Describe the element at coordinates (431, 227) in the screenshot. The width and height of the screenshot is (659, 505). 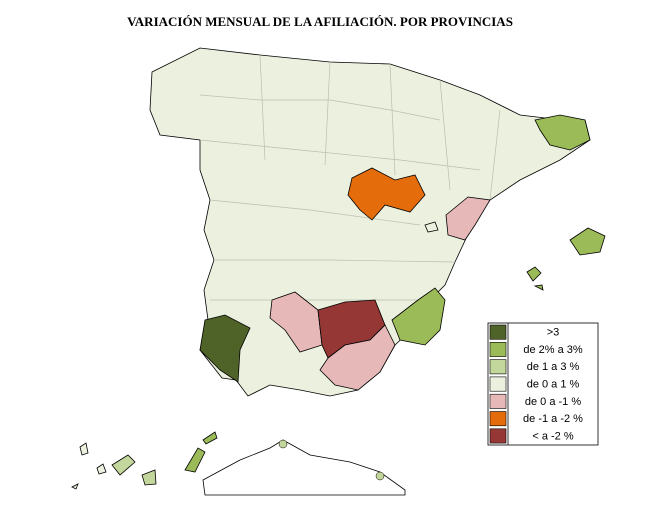
I see `province-madrid` at that location.